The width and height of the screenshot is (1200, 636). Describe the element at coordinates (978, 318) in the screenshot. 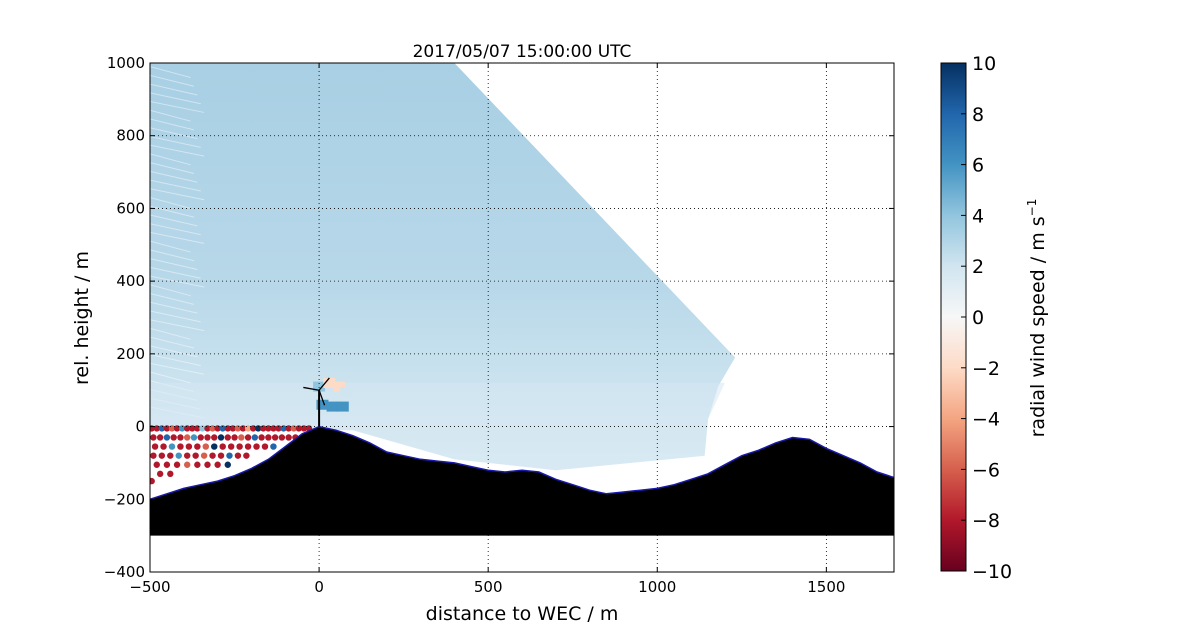

I see `colorbar-tick-label: 0` at that location.